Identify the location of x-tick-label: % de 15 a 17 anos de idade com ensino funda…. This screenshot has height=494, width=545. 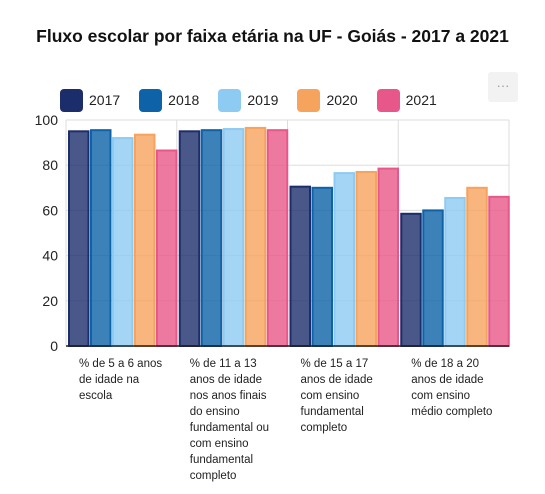
(337, 396).